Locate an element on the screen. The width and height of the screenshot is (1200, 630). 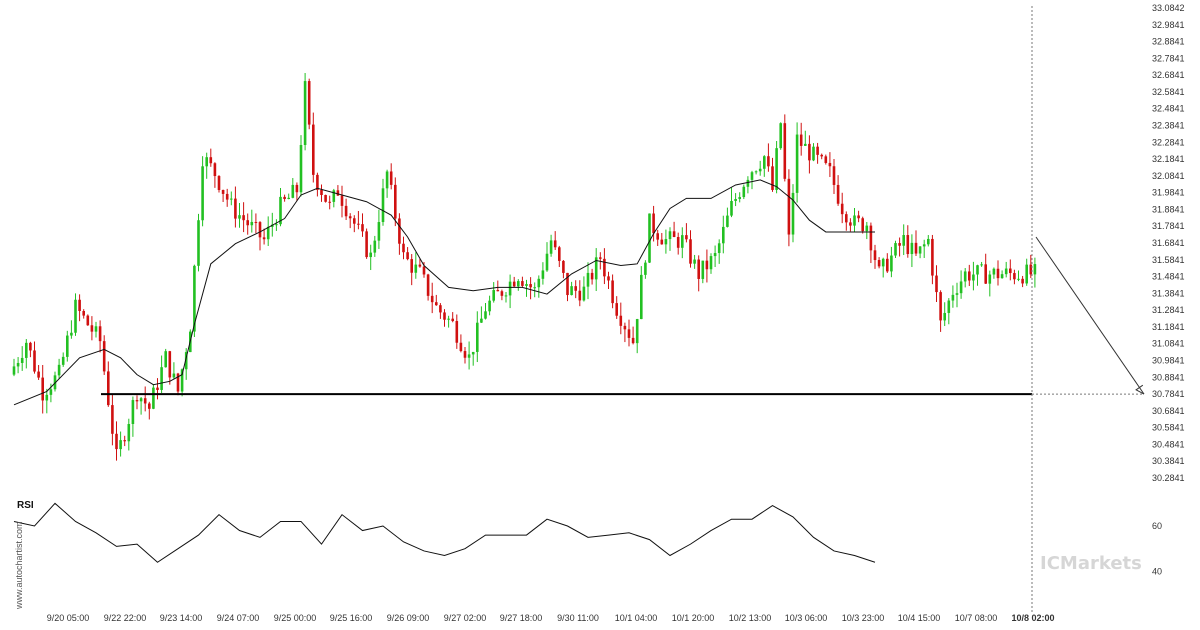
projection-arrow is located at coordinates (1090, 315).